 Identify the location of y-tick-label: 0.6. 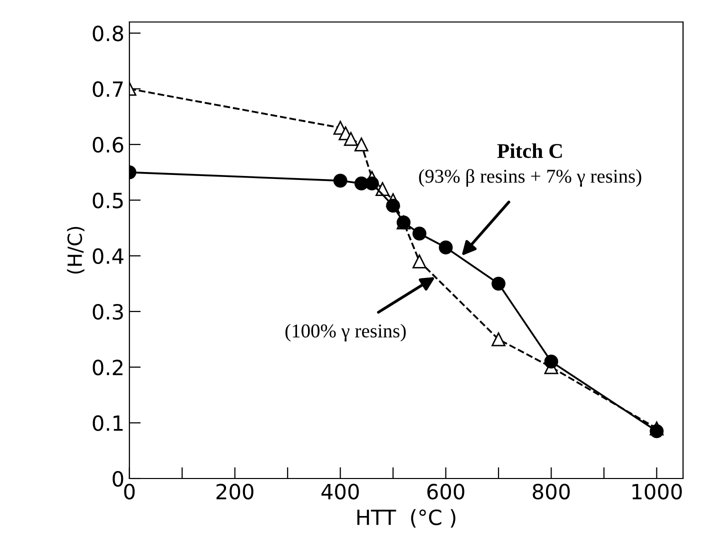
(108, 144).